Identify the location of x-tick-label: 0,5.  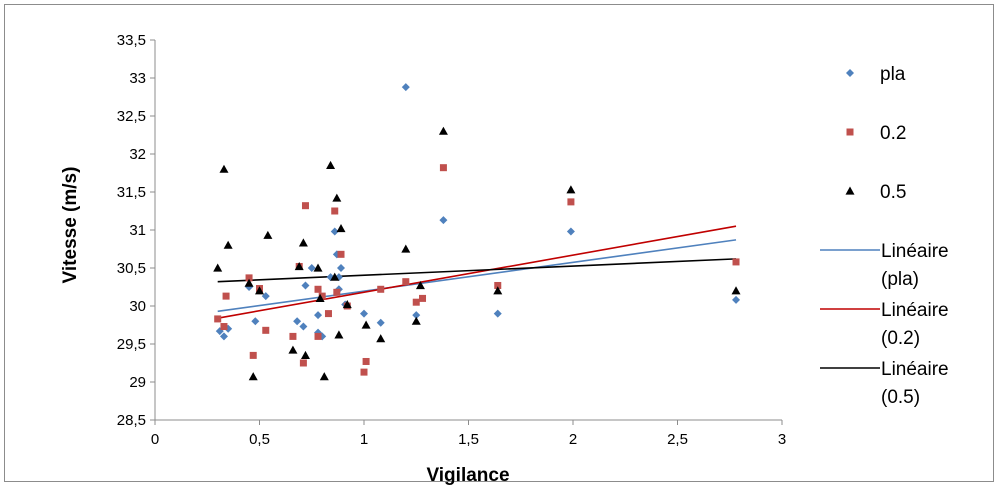
(259, 439).